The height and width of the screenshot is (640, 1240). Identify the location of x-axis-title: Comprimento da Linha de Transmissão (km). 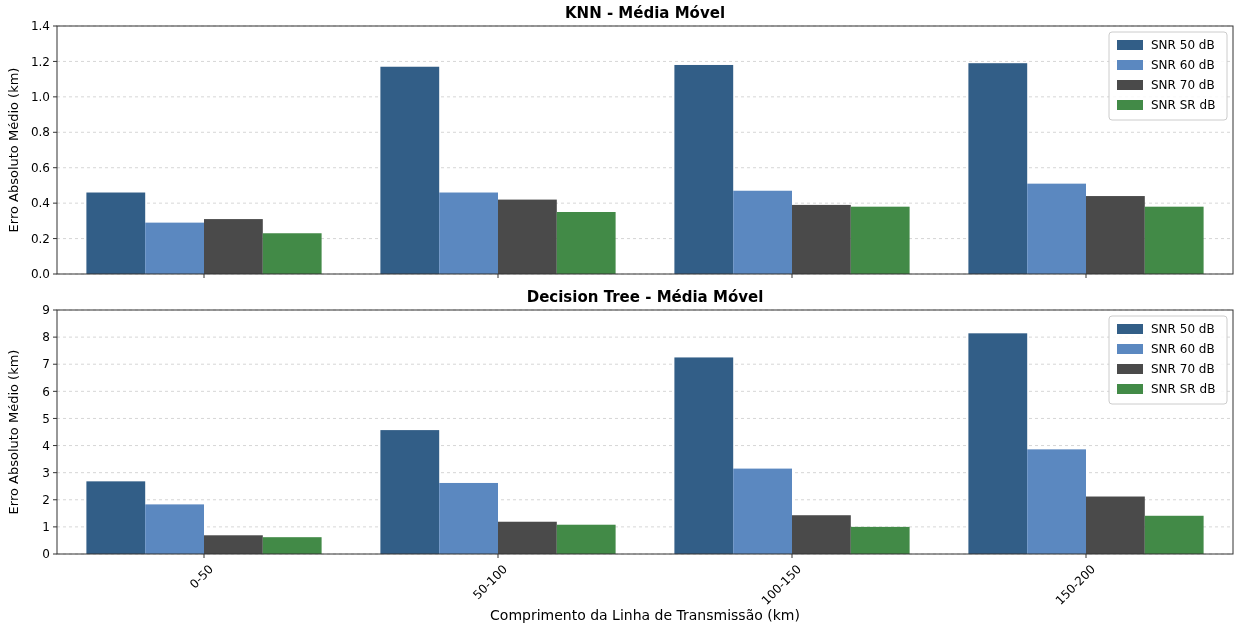
(645, 615).